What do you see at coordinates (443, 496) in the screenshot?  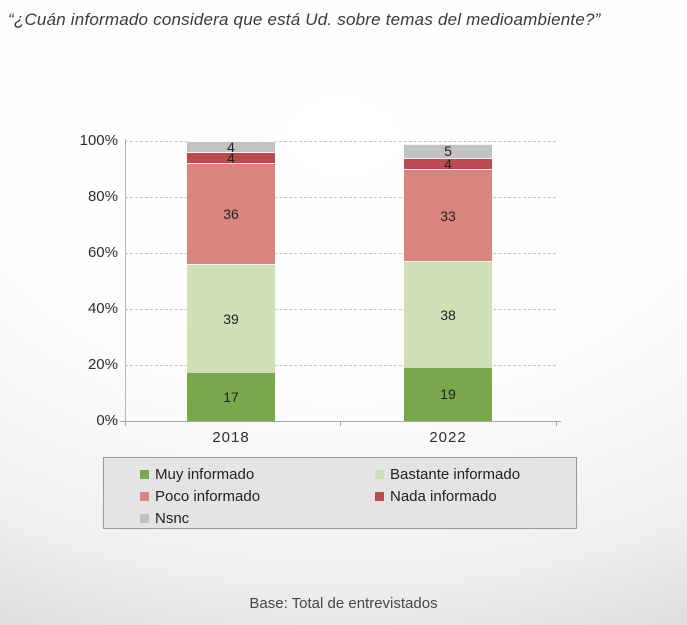 I see `legend-label: Nada informado` at bounding box center [443, 496].